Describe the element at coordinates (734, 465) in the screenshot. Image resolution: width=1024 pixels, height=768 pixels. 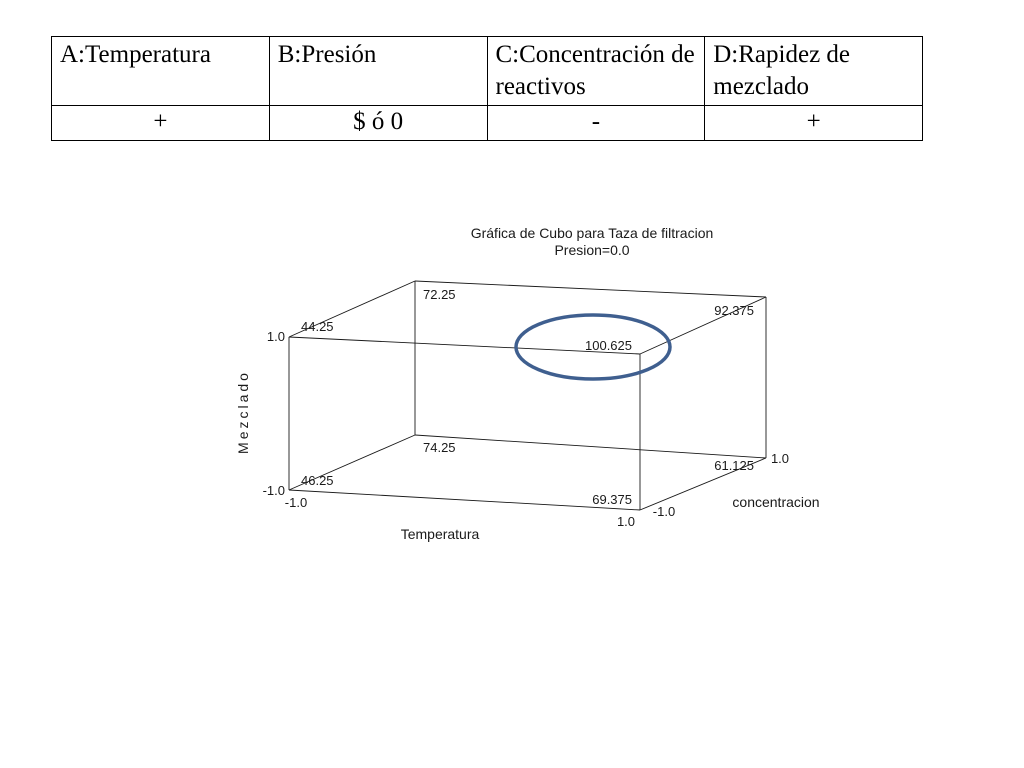
I see `cube-value-label: 61.125` at that location.